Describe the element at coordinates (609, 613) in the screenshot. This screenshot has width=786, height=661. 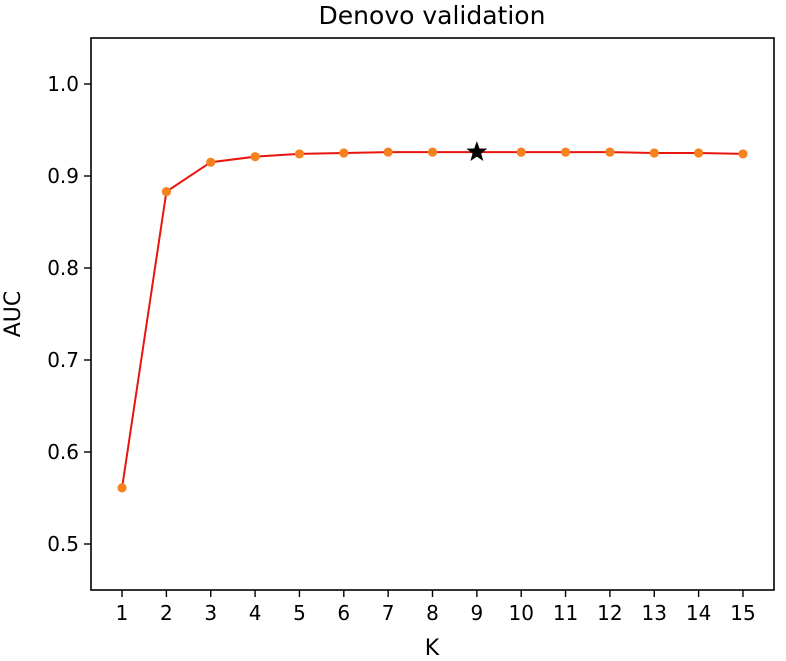
I see `x-tick-label: 12` at that location.